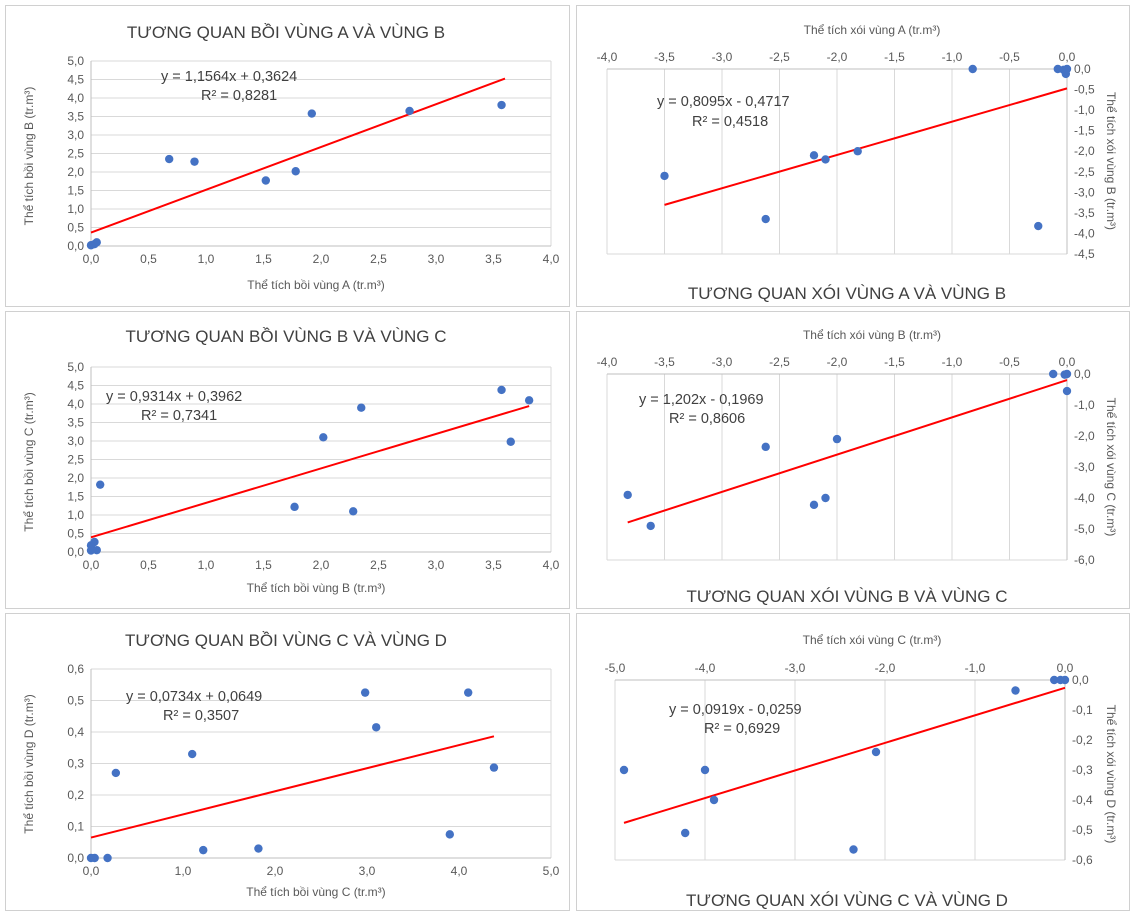 This screenshot has height=915, width=1134. What do you see at coordinates (75, 154) in the screenshot?
I see `y-tick-label: 2,5` at bounding box center [75, 154].